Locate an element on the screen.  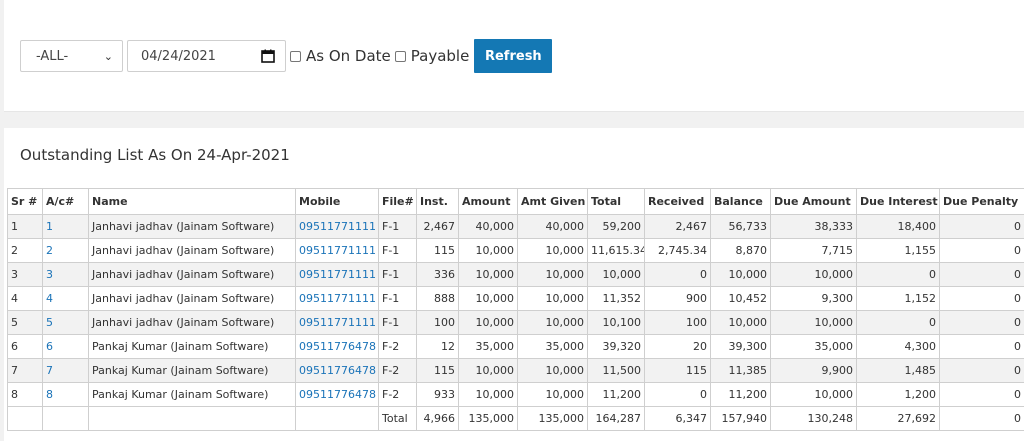
total-due-amount: 130,248 is located at coordinates (813, 418).